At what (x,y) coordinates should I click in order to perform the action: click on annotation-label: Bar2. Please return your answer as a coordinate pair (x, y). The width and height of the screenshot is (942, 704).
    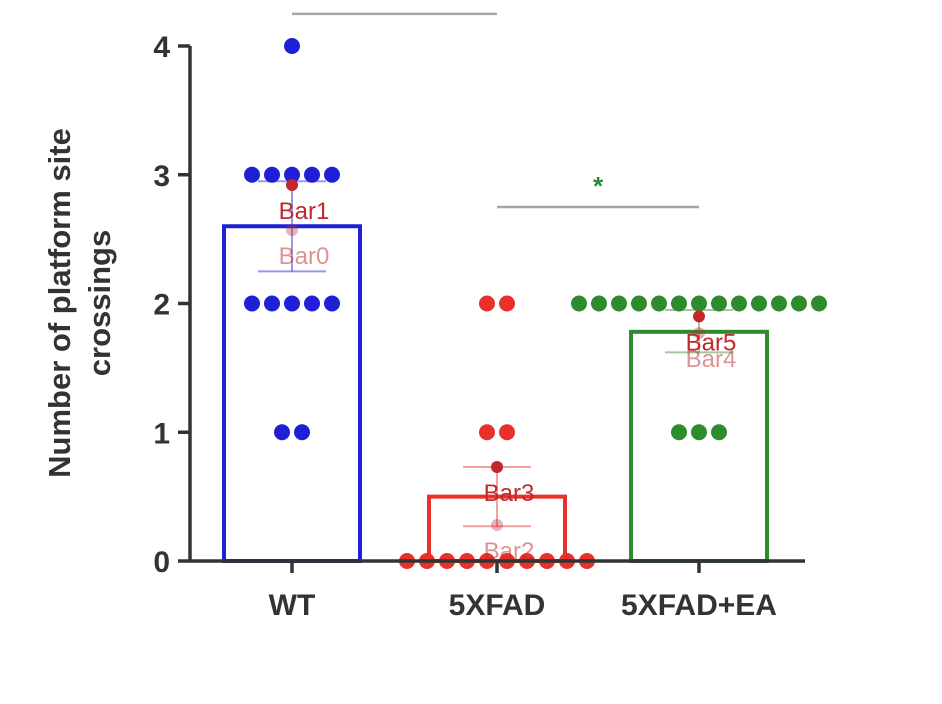
    Looking at the image, I should click on (509, 551).